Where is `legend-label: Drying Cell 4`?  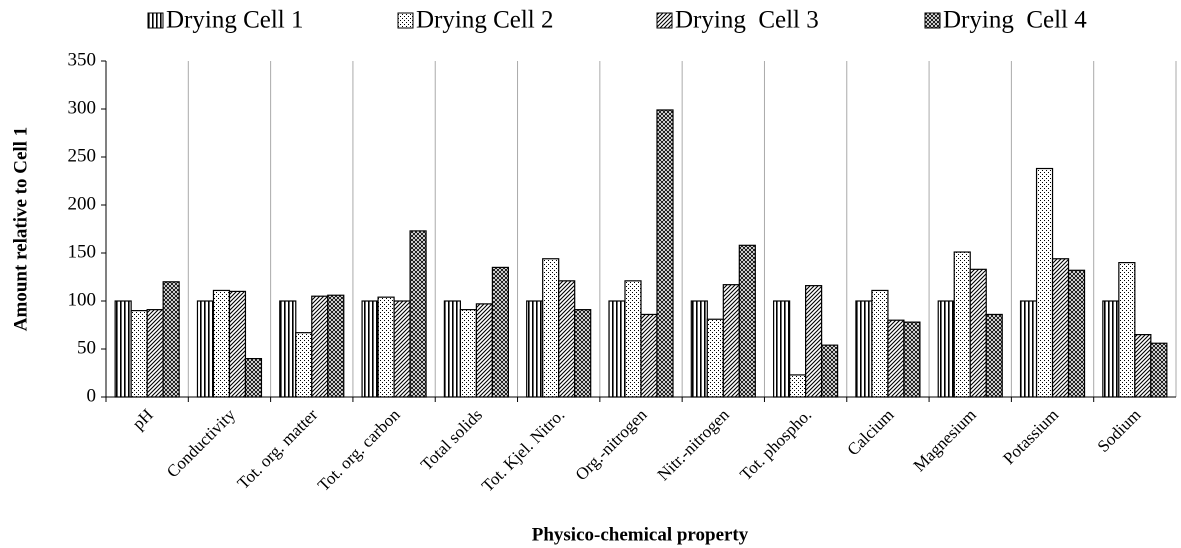 legend-label: Drying Cell 4 is located at coordinates (1015, 20).